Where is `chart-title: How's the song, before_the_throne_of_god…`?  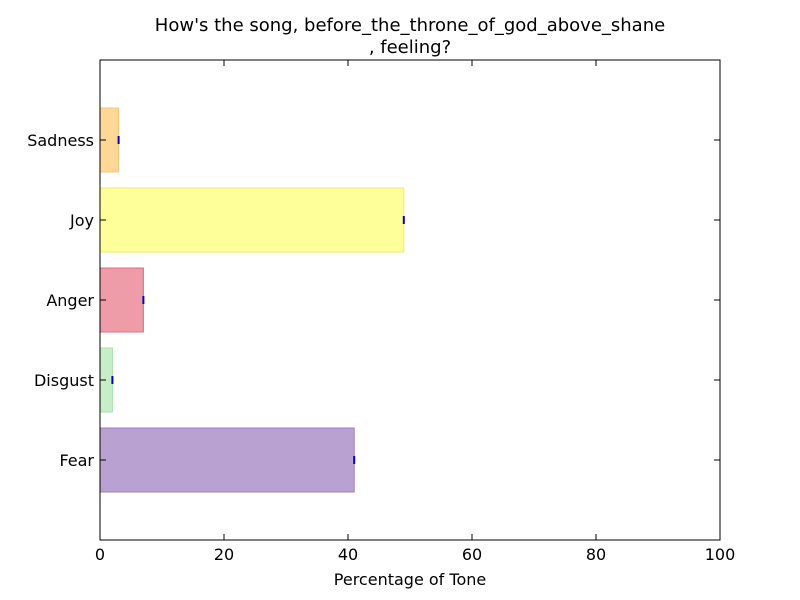 chart-title: How's the song, before_the_throne_of_god… is located at coordinates (410, 36).